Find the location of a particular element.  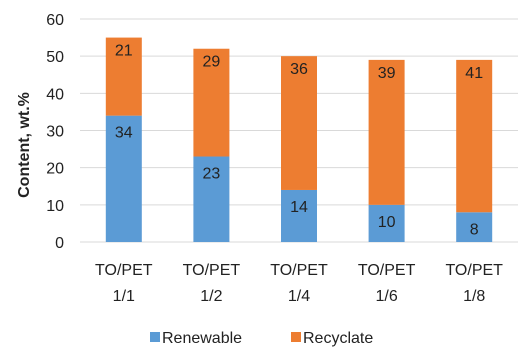

data-label: 8 is located at coordinates (474, 229).